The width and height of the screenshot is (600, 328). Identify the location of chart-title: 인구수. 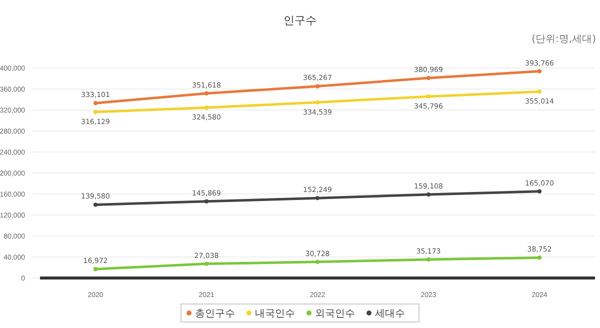
(300, 20).